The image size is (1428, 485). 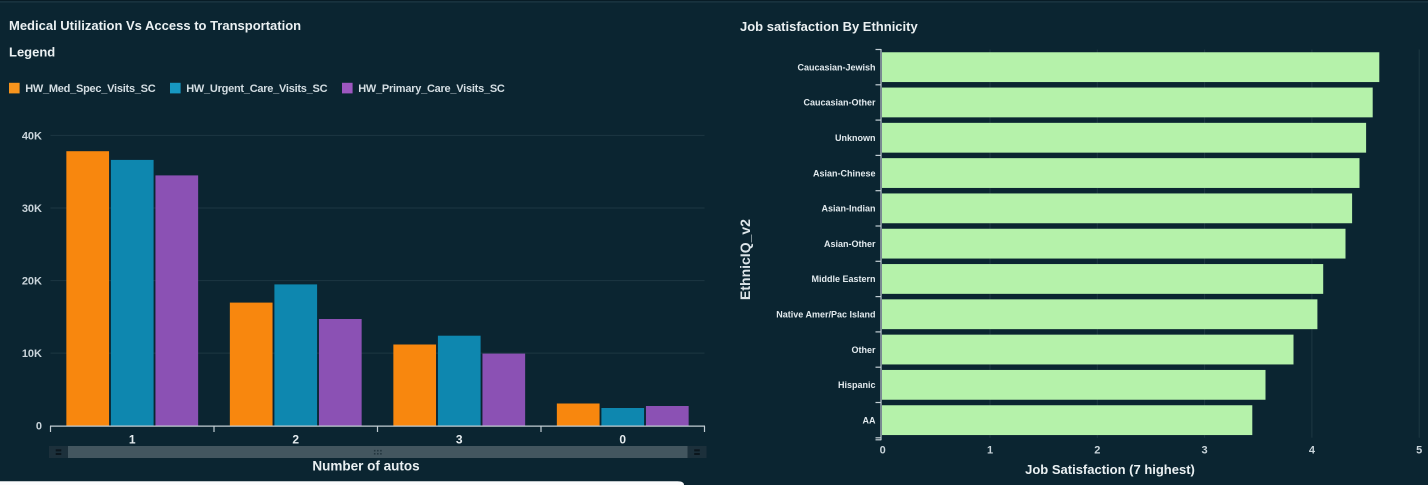 What do you see at coordinates (836, 67) in the screenshot?
I see `svg-text: Caucasian-Jewish` at bounding box center [836, 67].